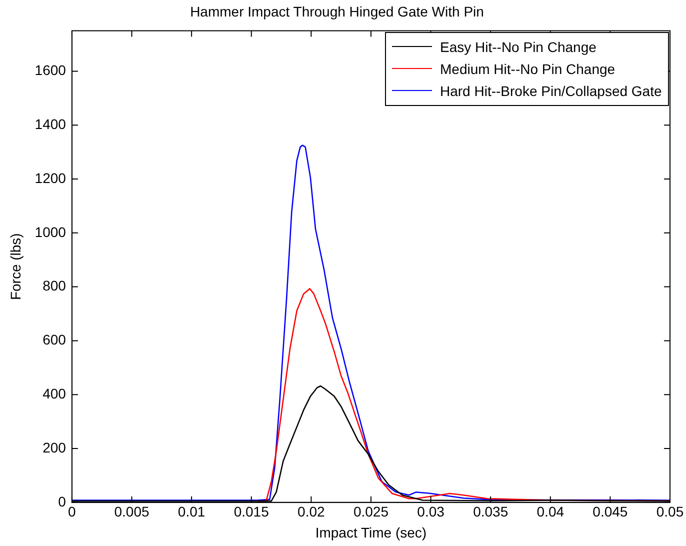  I want to click on legend-label: Medium Hit--No Pin Change, so click(527, 69).